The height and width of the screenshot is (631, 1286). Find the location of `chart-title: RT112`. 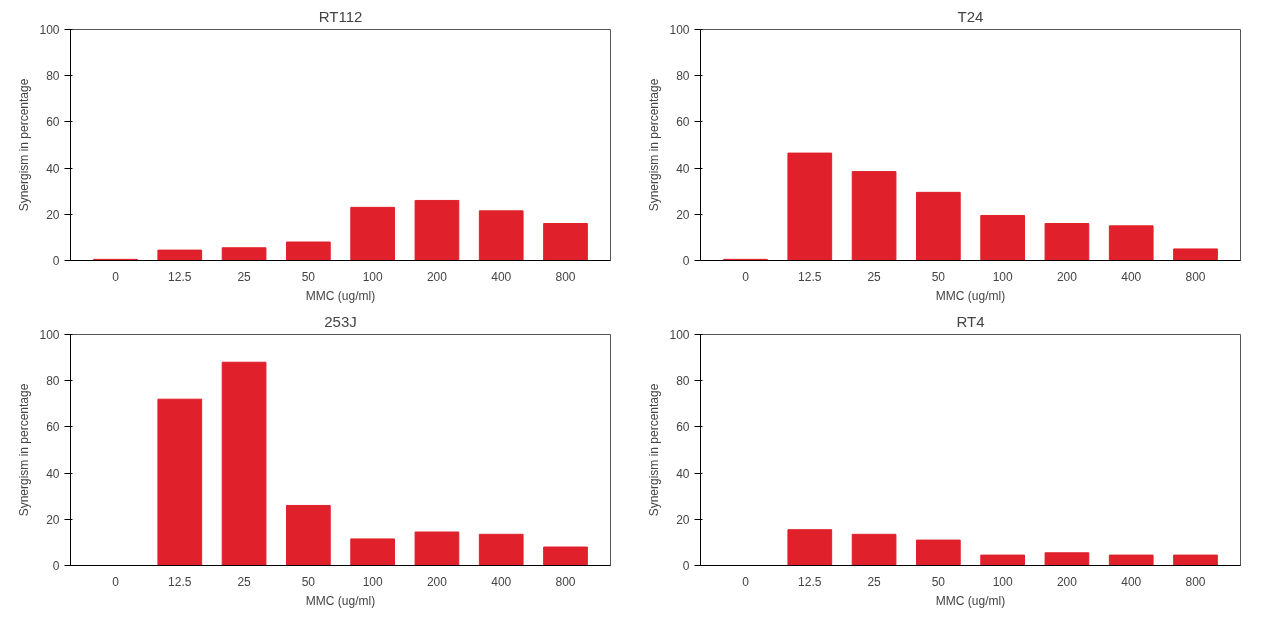

chart-title: RT112 is located at coordinates (340, 16).